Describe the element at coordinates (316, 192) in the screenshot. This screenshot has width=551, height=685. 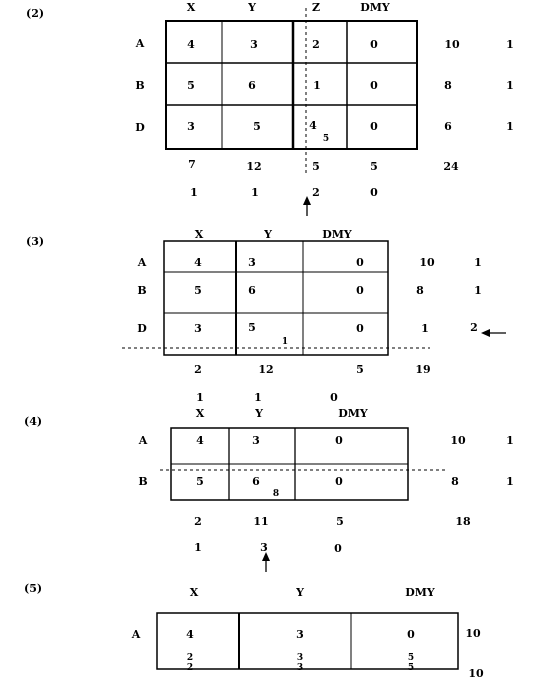
I see `step2-v-z: 2` at that location.